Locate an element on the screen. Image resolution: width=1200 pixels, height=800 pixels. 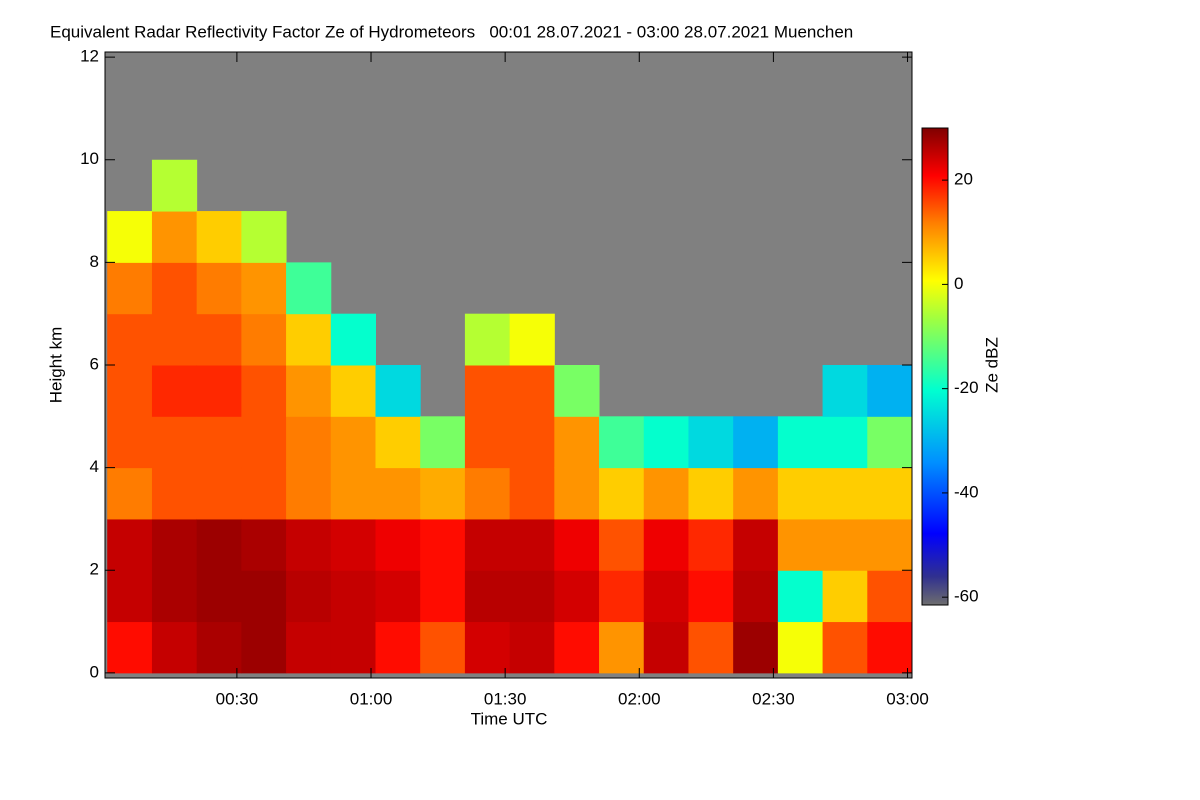
x-tick-label: 00:30 is located at coordinates (237, 698).